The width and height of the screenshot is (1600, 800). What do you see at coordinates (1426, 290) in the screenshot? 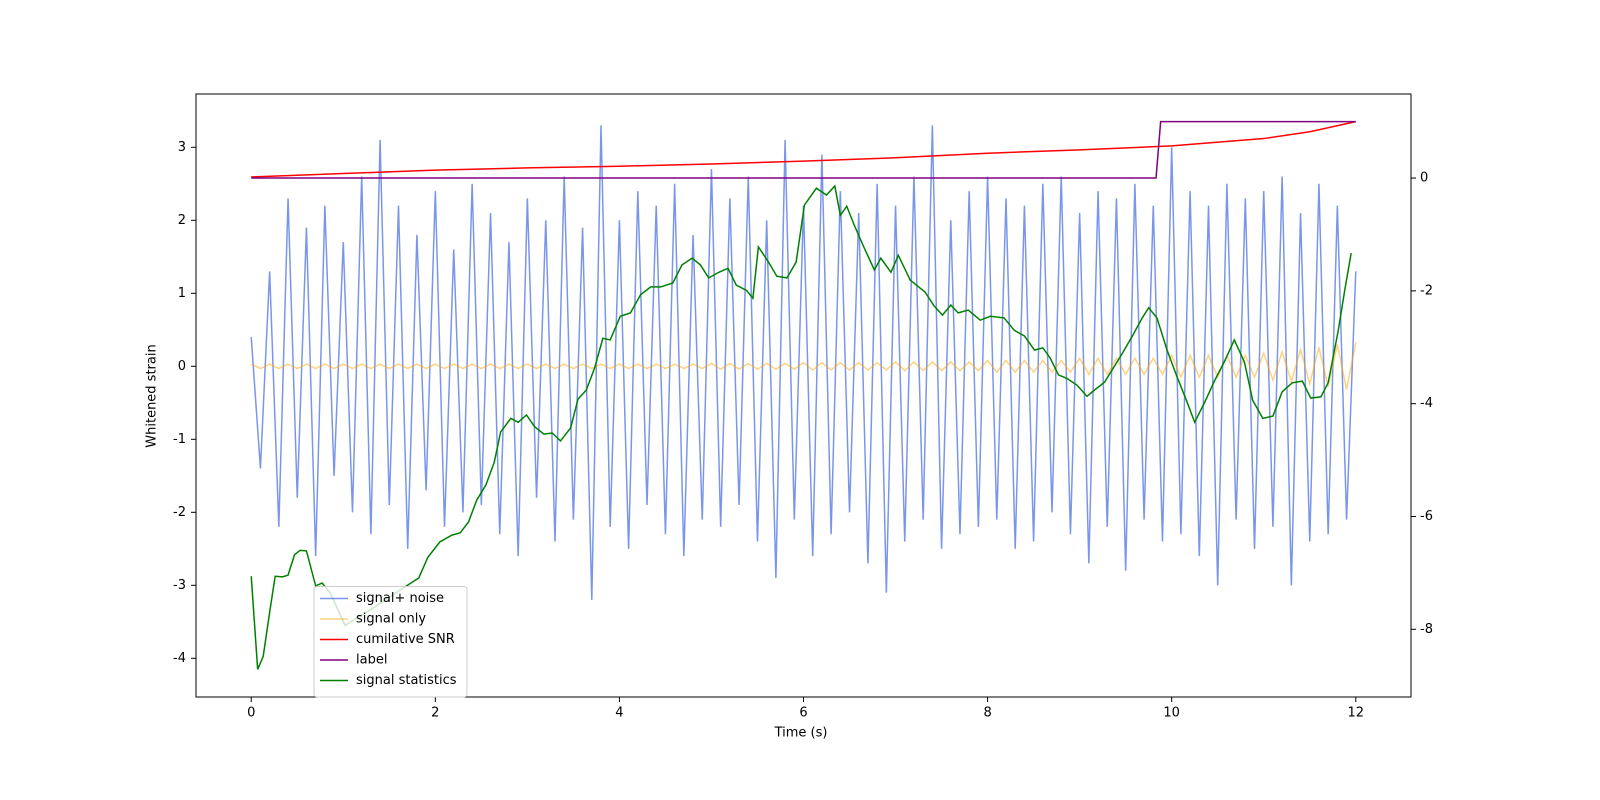
I see `y2-tick-label: -2` at bounding box center [1426, 290].